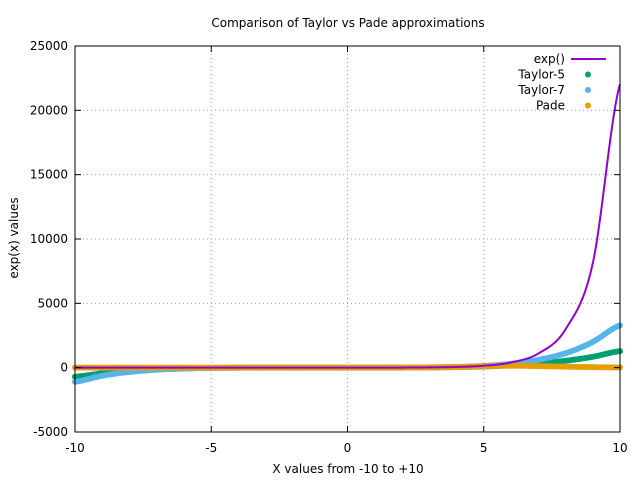 The image size is (640, 480). Describe the element at coordinates (75, 448) in the screenshot. I see `x-tick-label: -10` at that location.